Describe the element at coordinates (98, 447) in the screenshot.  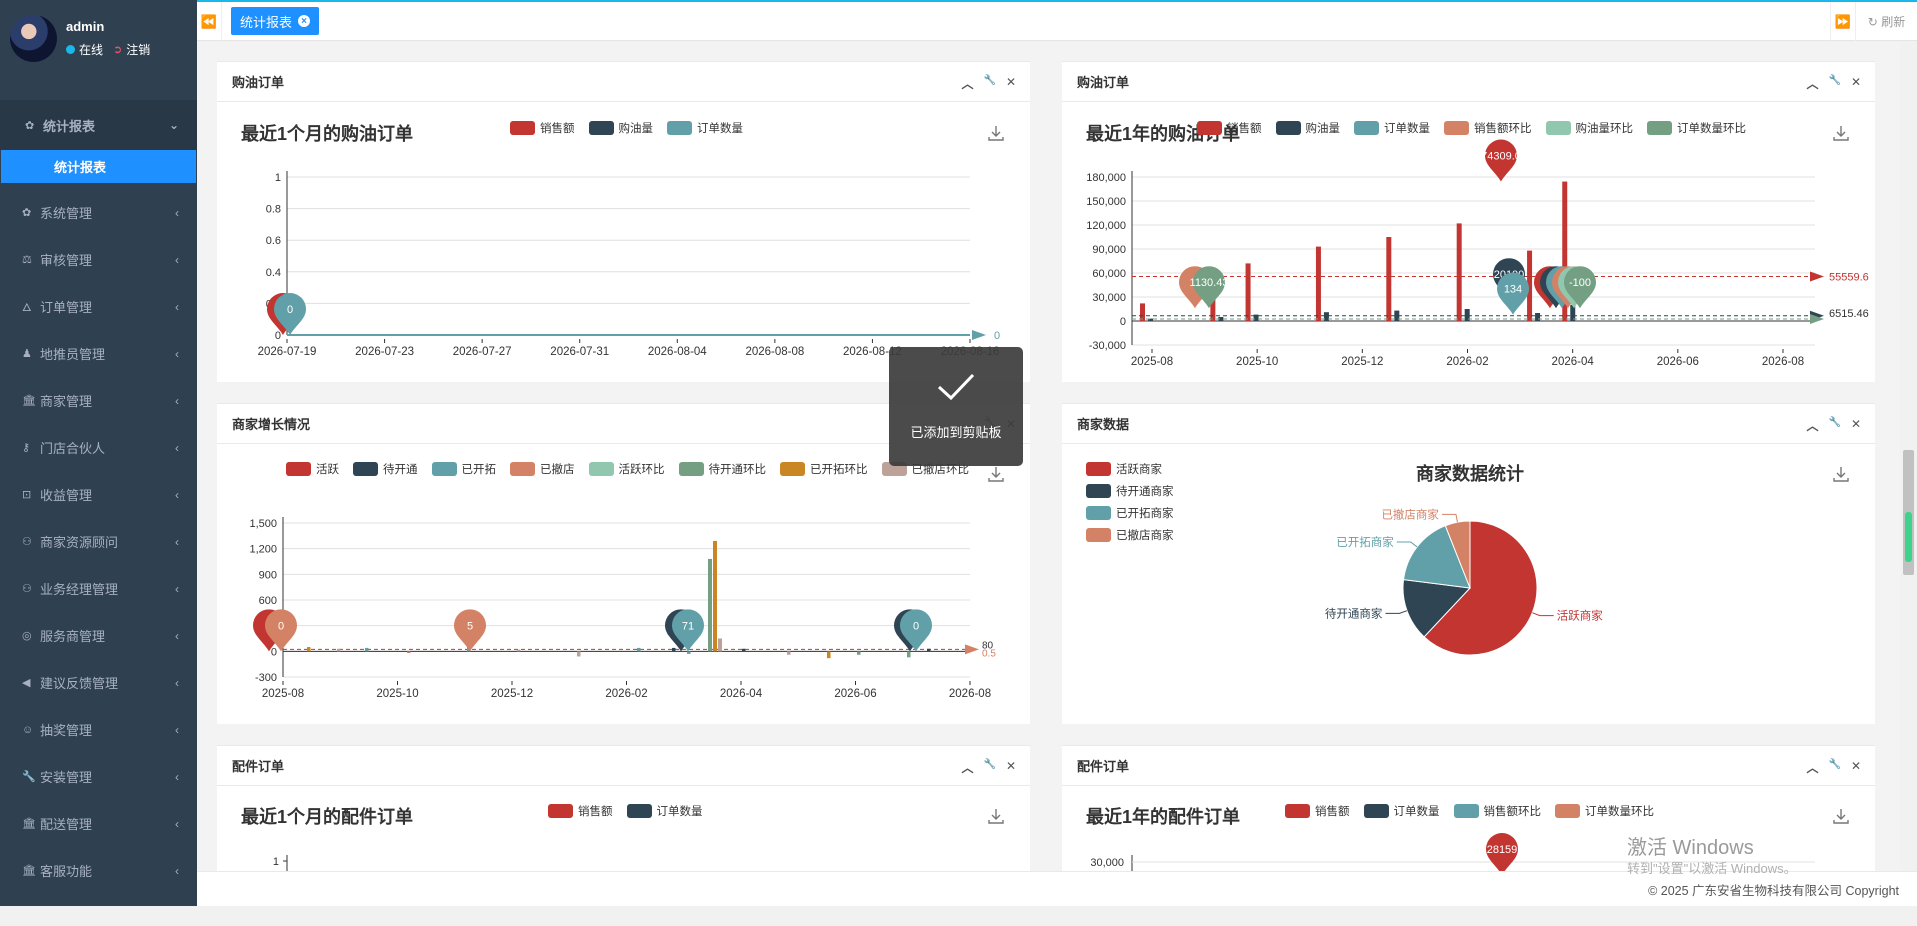
I see `sidebar-item-6: ⚷ 门店合伙人 ‹` at that location.